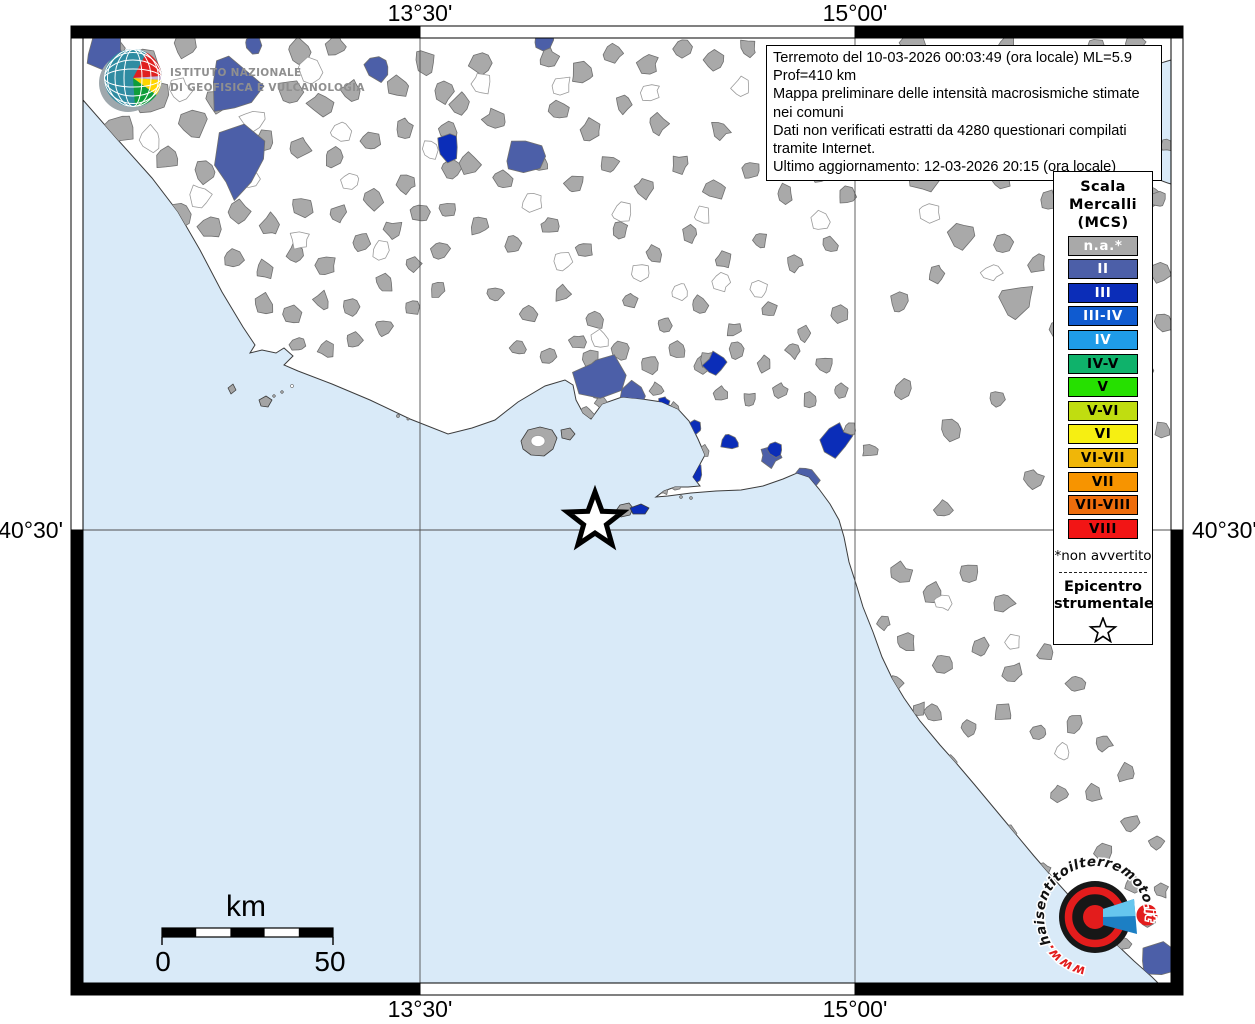 The height and width of the screenshot is (1024, 1255). Describe the element at coordinates (1103, 586) in the screenshot. I see `legend-epicenter-line1: Epicentro` at that location.